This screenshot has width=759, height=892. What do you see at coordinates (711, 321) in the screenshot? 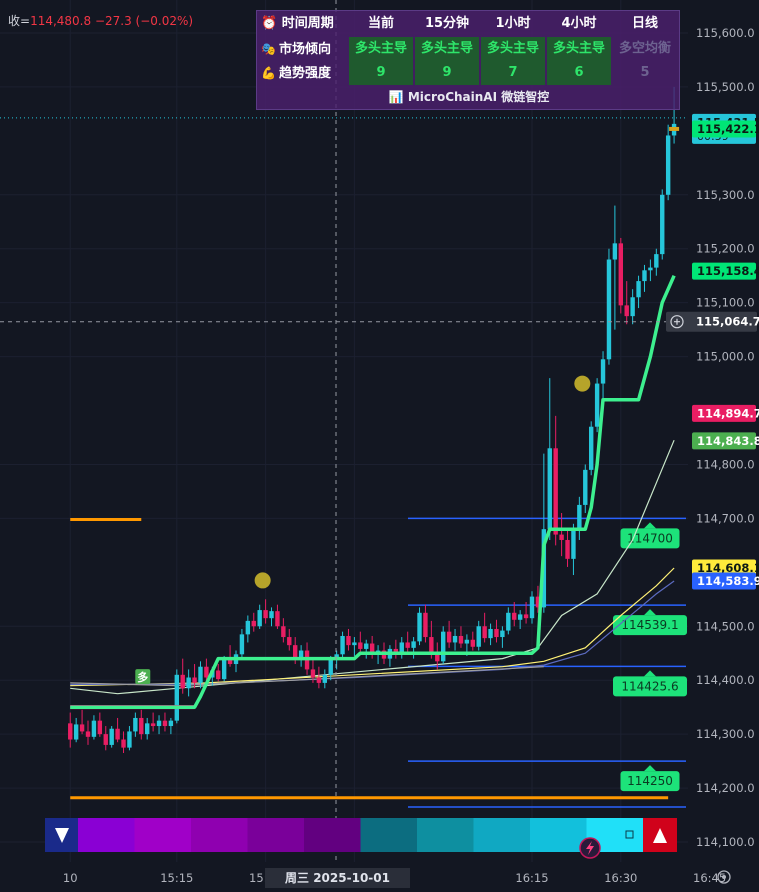
I see `crosshair-price-box` at bounding box center [711, 321].